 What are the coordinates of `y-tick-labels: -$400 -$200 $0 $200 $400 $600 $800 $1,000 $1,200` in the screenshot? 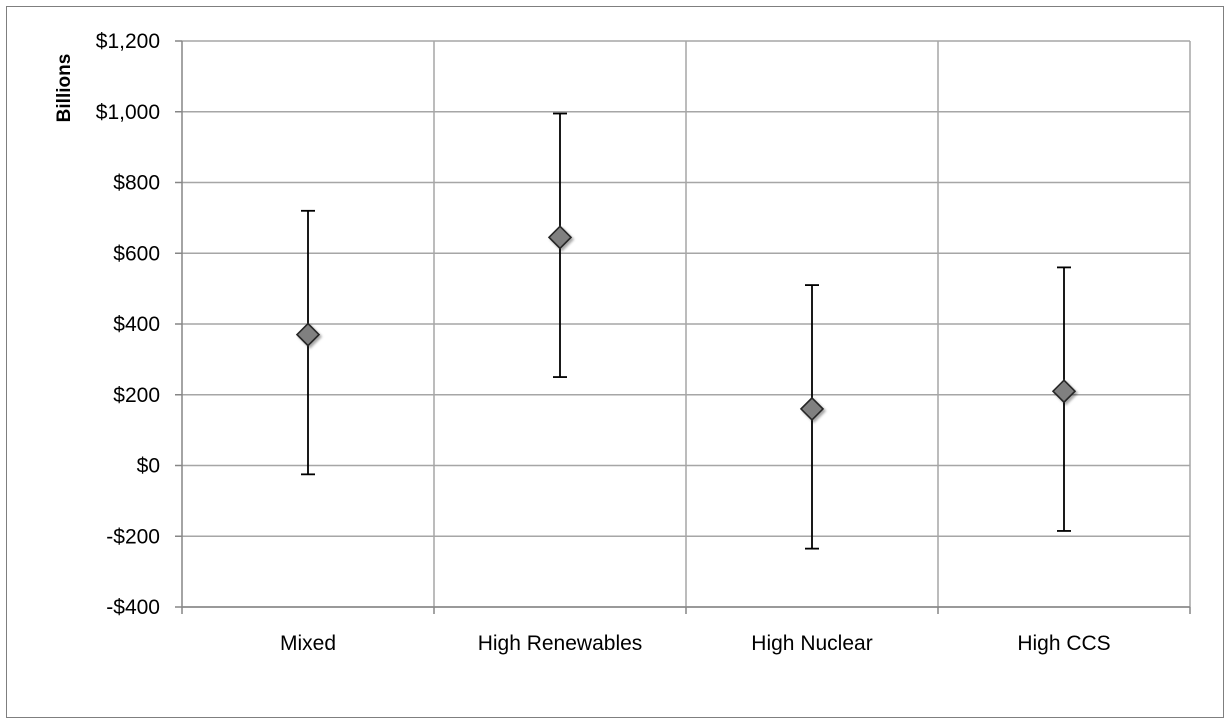 It's located at (128, 324).